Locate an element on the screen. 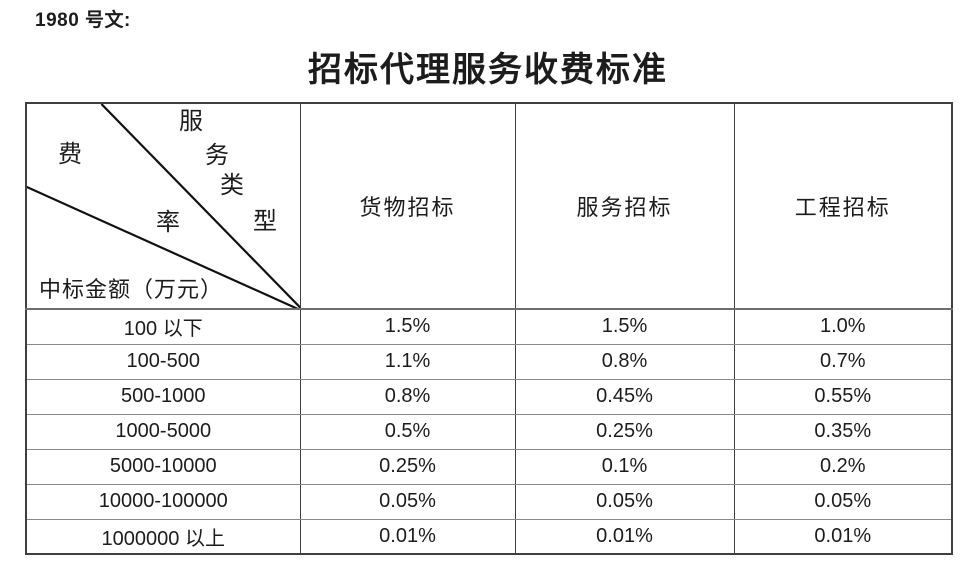  column-header-goods: 货物招标 is located at coordinates (407, 206).